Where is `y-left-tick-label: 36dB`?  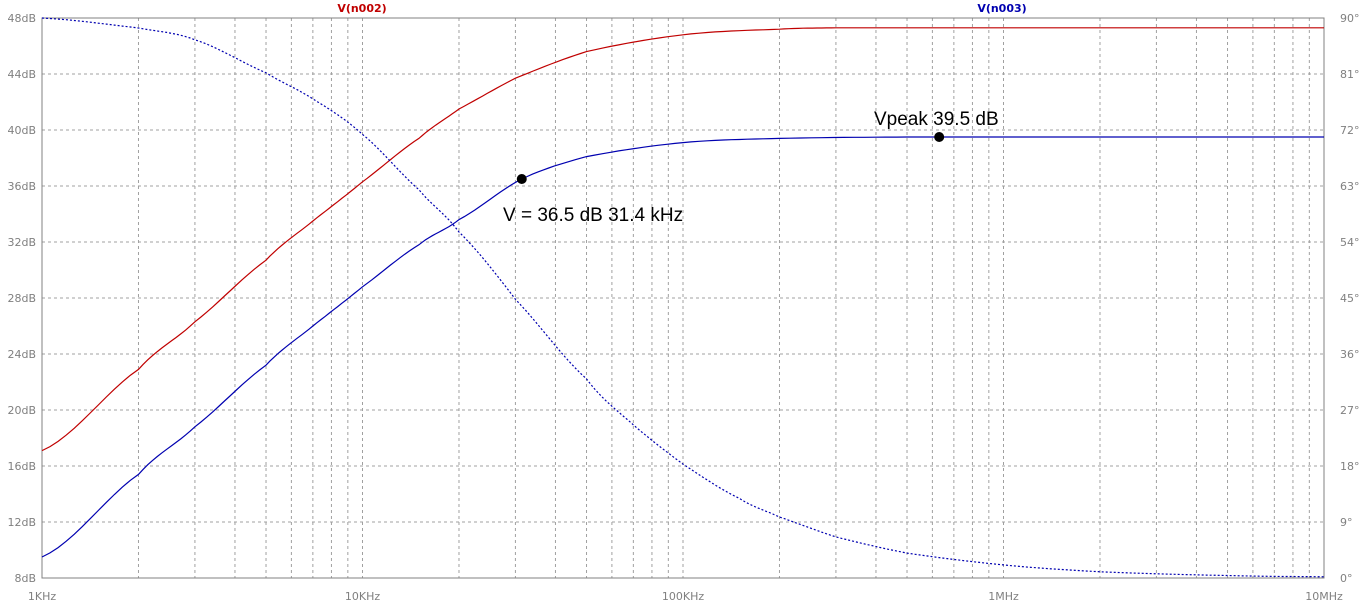
y-left-tick-label: 36dB is located at coordinates (21, 186).